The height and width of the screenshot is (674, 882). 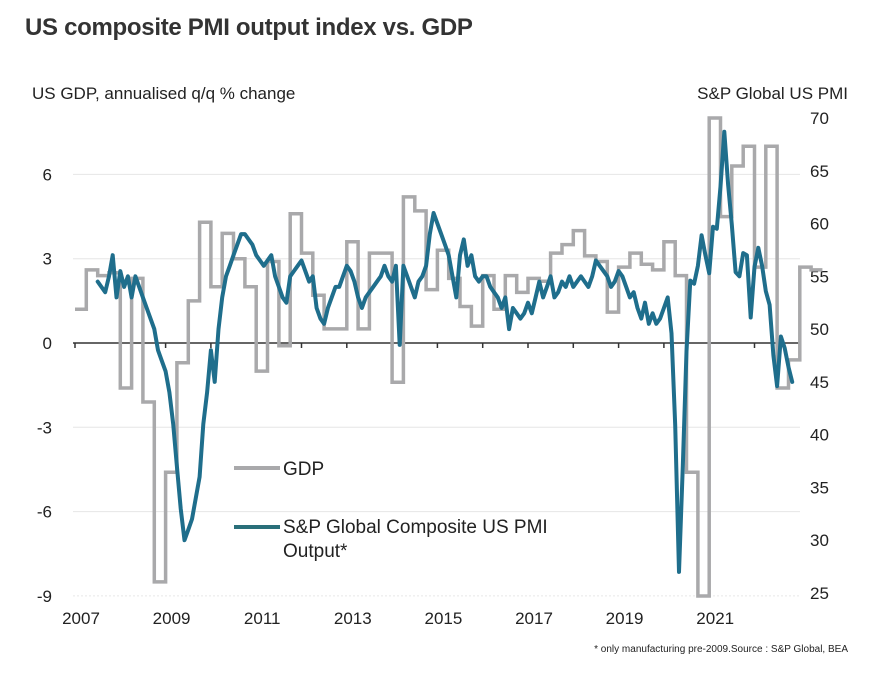 What do you see at coordinates (819, 540) in the screenshot?
I see `right-tick-label: 30` at bounding box center [819, 540].